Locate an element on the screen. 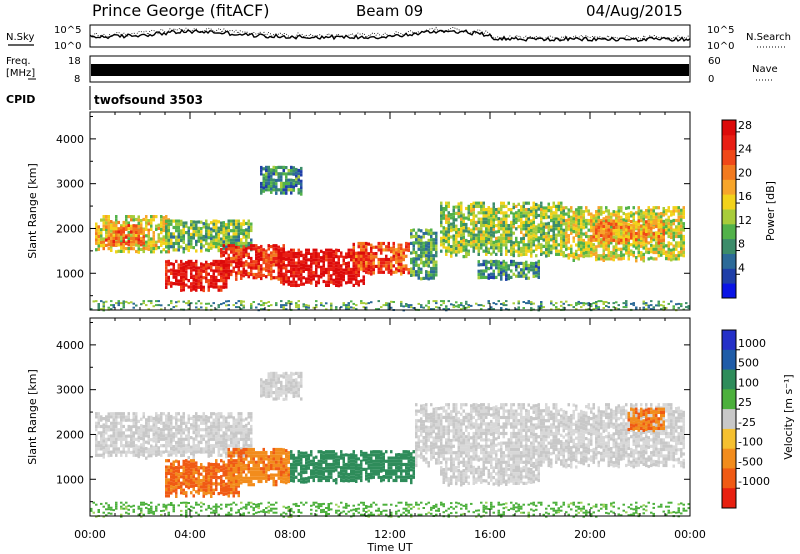 The image size is (800, 554). nsky-tick-top-right: 10^5 is located at coordinates (720, 30).